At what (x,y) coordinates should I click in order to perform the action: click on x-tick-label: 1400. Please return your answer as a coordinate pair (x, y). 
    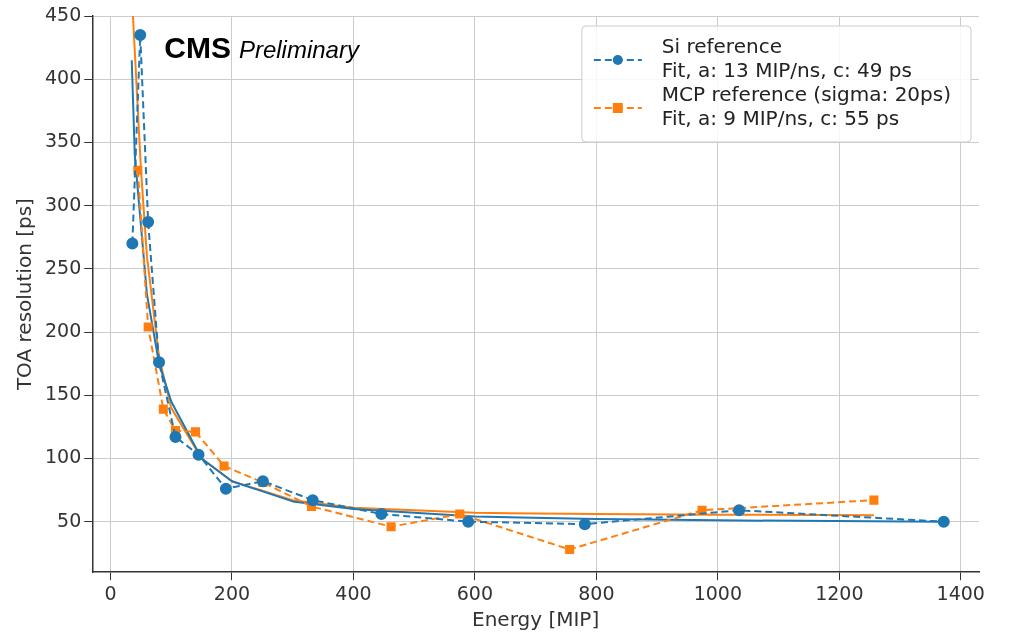
    Looking at the image, I should click on (960, 592).